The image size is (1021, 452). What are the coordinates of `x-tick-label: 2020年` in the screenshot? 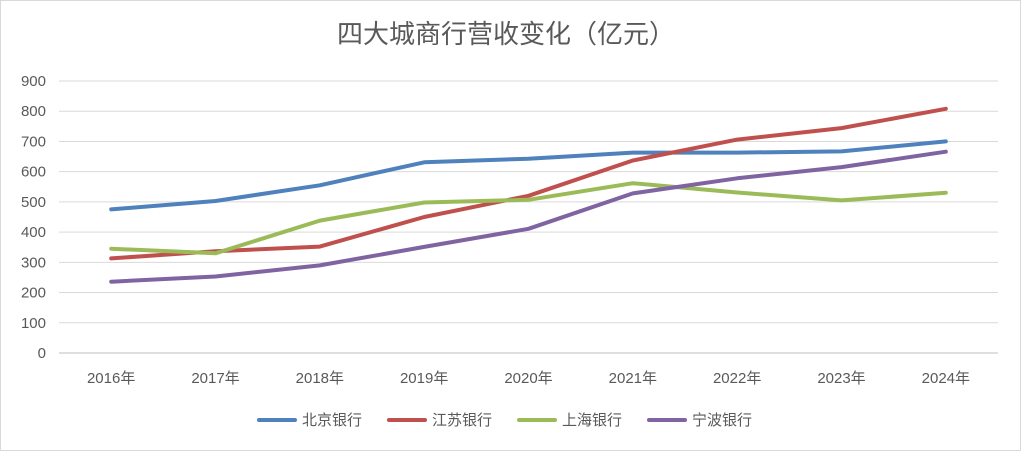 It's located at (528, 378).